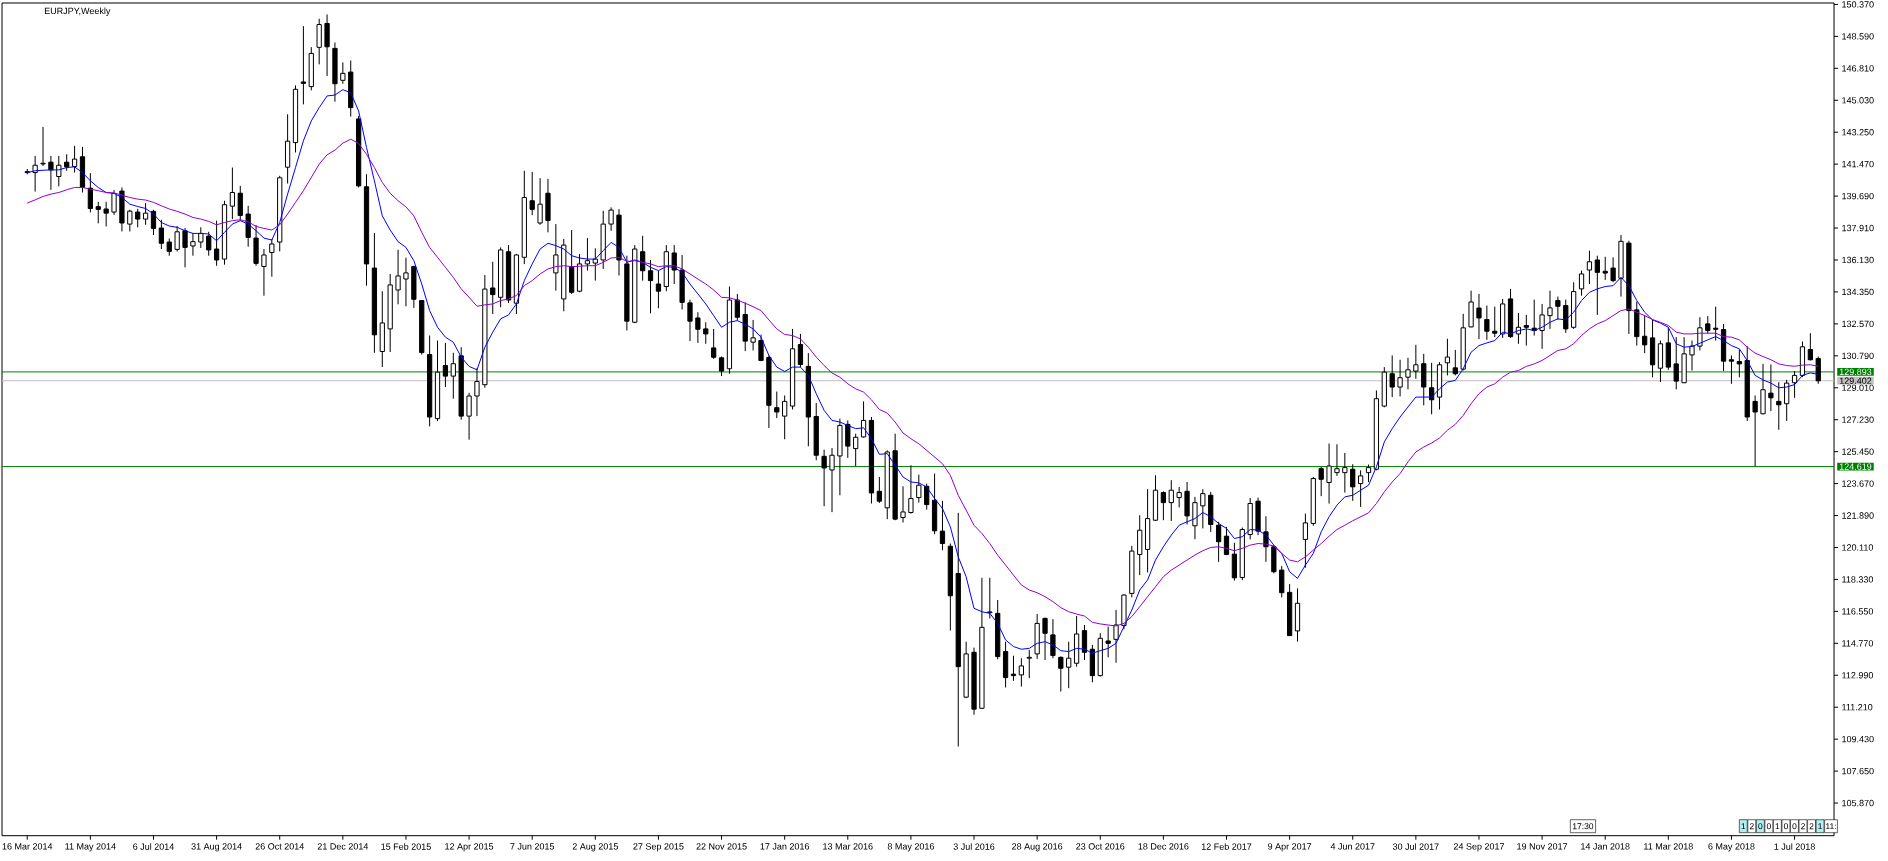 This screenshot has width=1888, height=861. I want to click on x-tick-label: 2 Aug 2015, so click(595, 847).